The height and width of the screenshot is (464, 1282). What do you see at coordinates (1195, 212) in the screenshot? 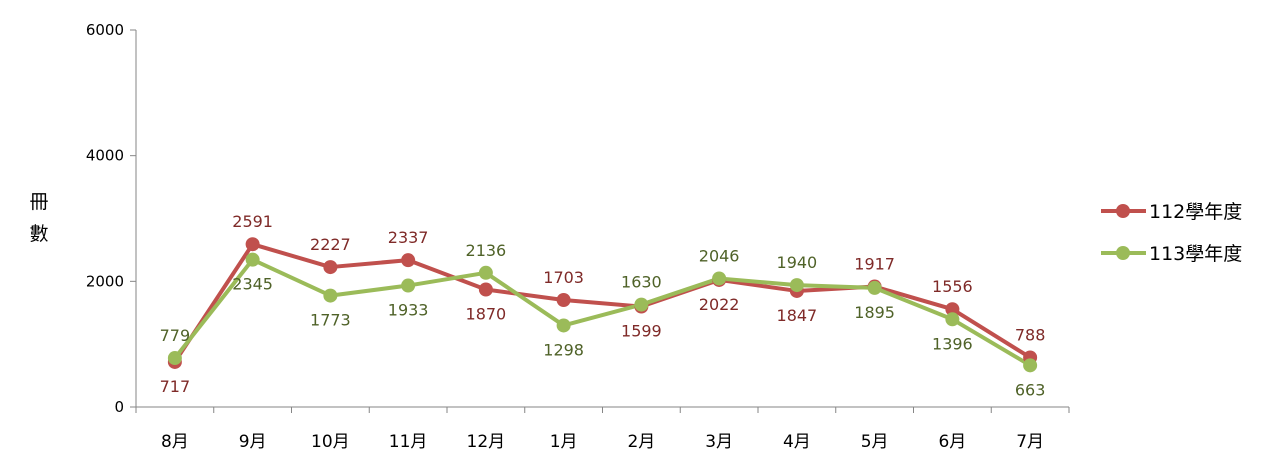
I see `legend-label: 112學年度` at bounding box center [1195, 212].